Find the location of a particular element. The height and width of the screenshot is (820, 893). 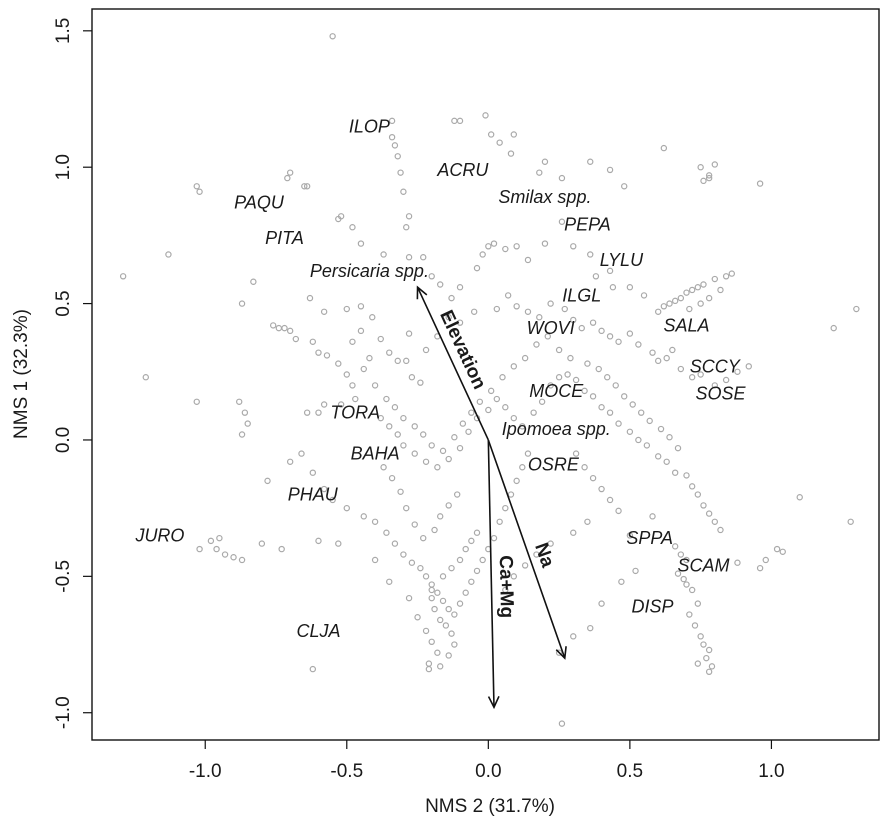

y-tick-label: 1.5 is located at coordinates (63, 31).